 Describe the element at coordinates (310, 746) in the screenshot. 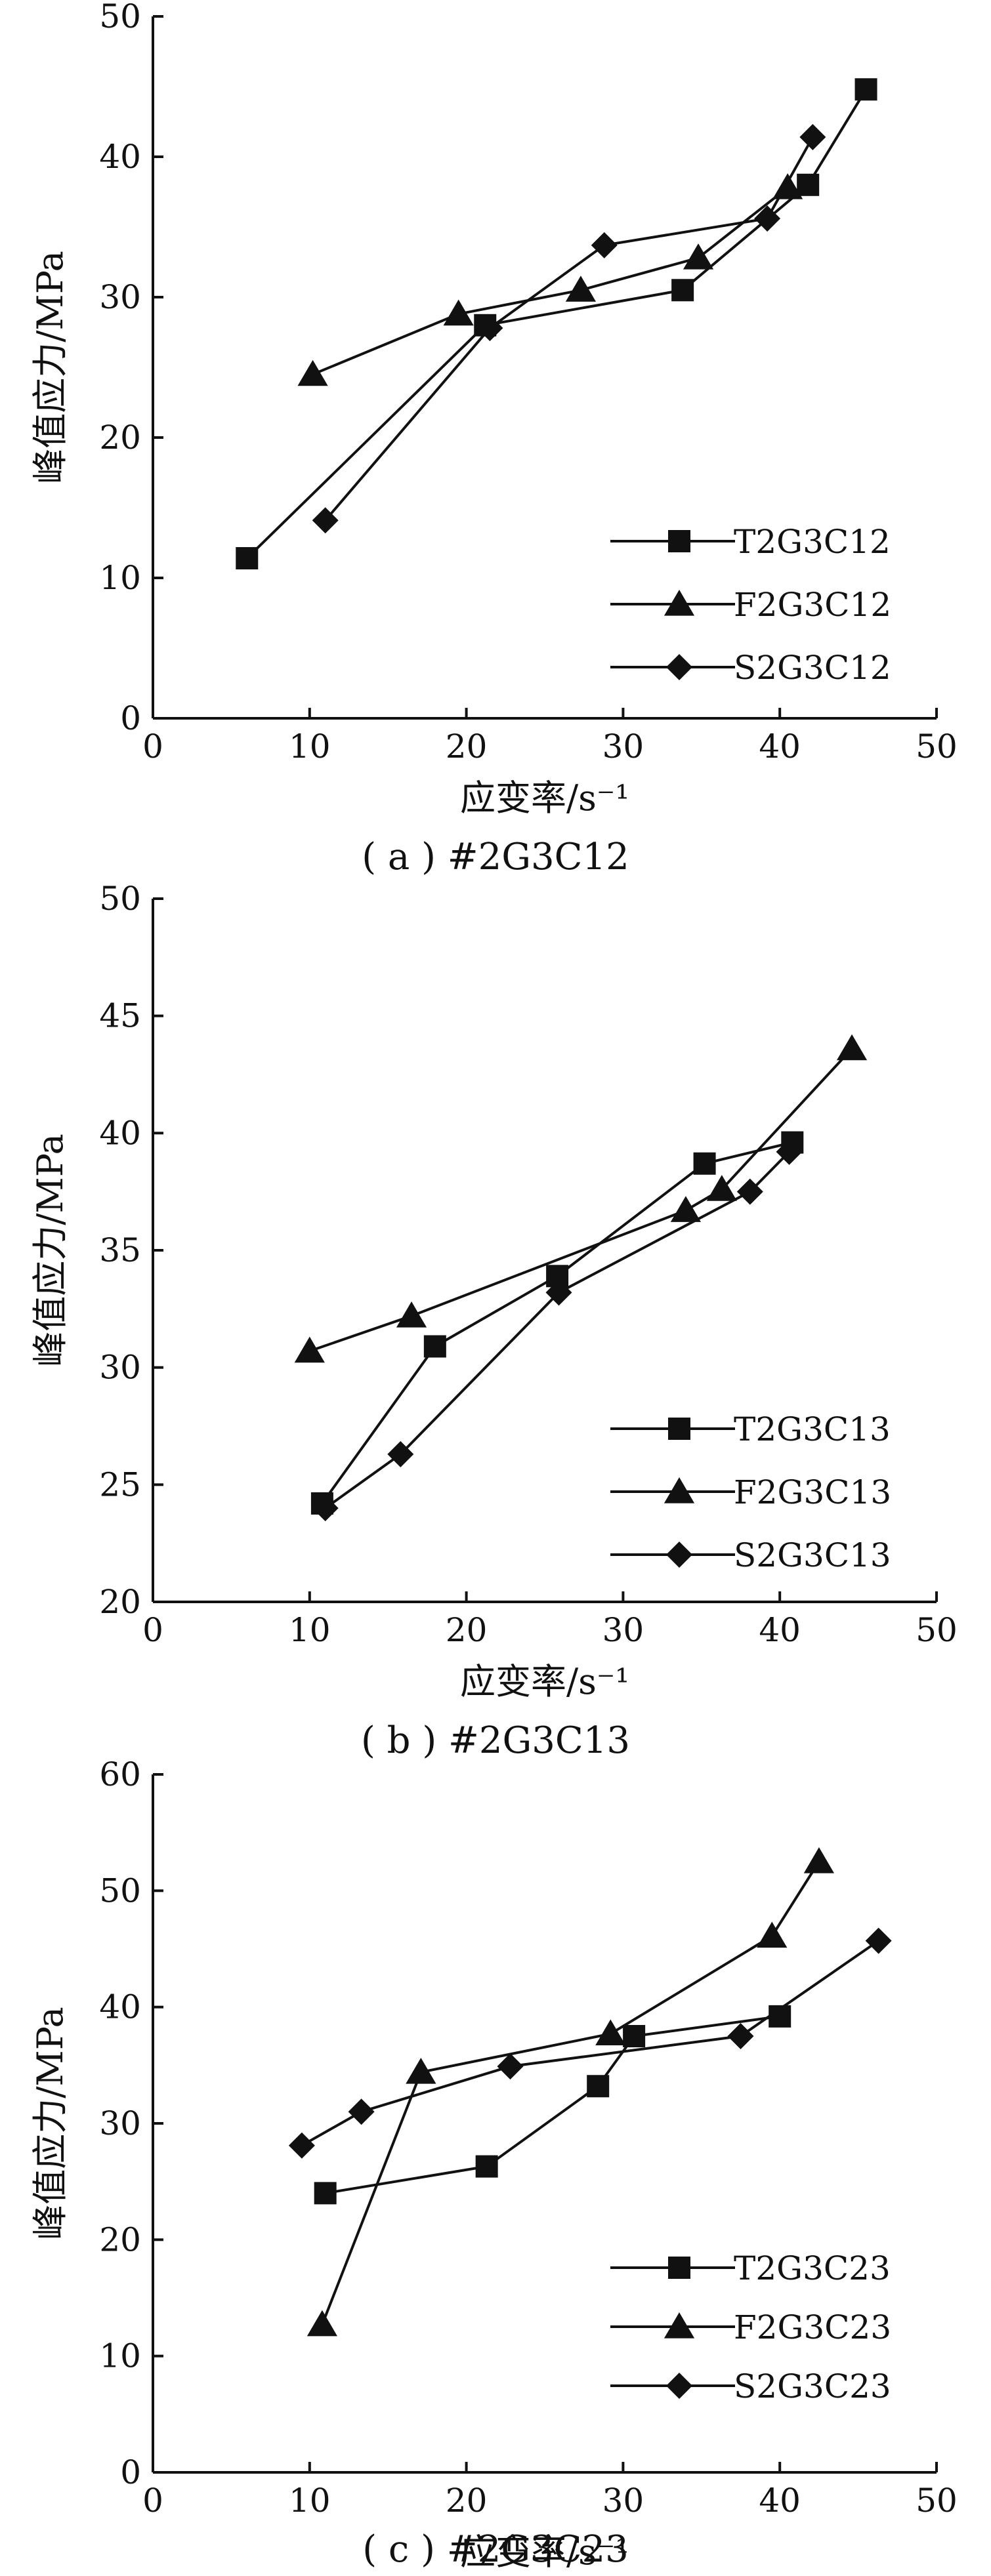

I see `panel-a-x-tick-label: 10` at that location.